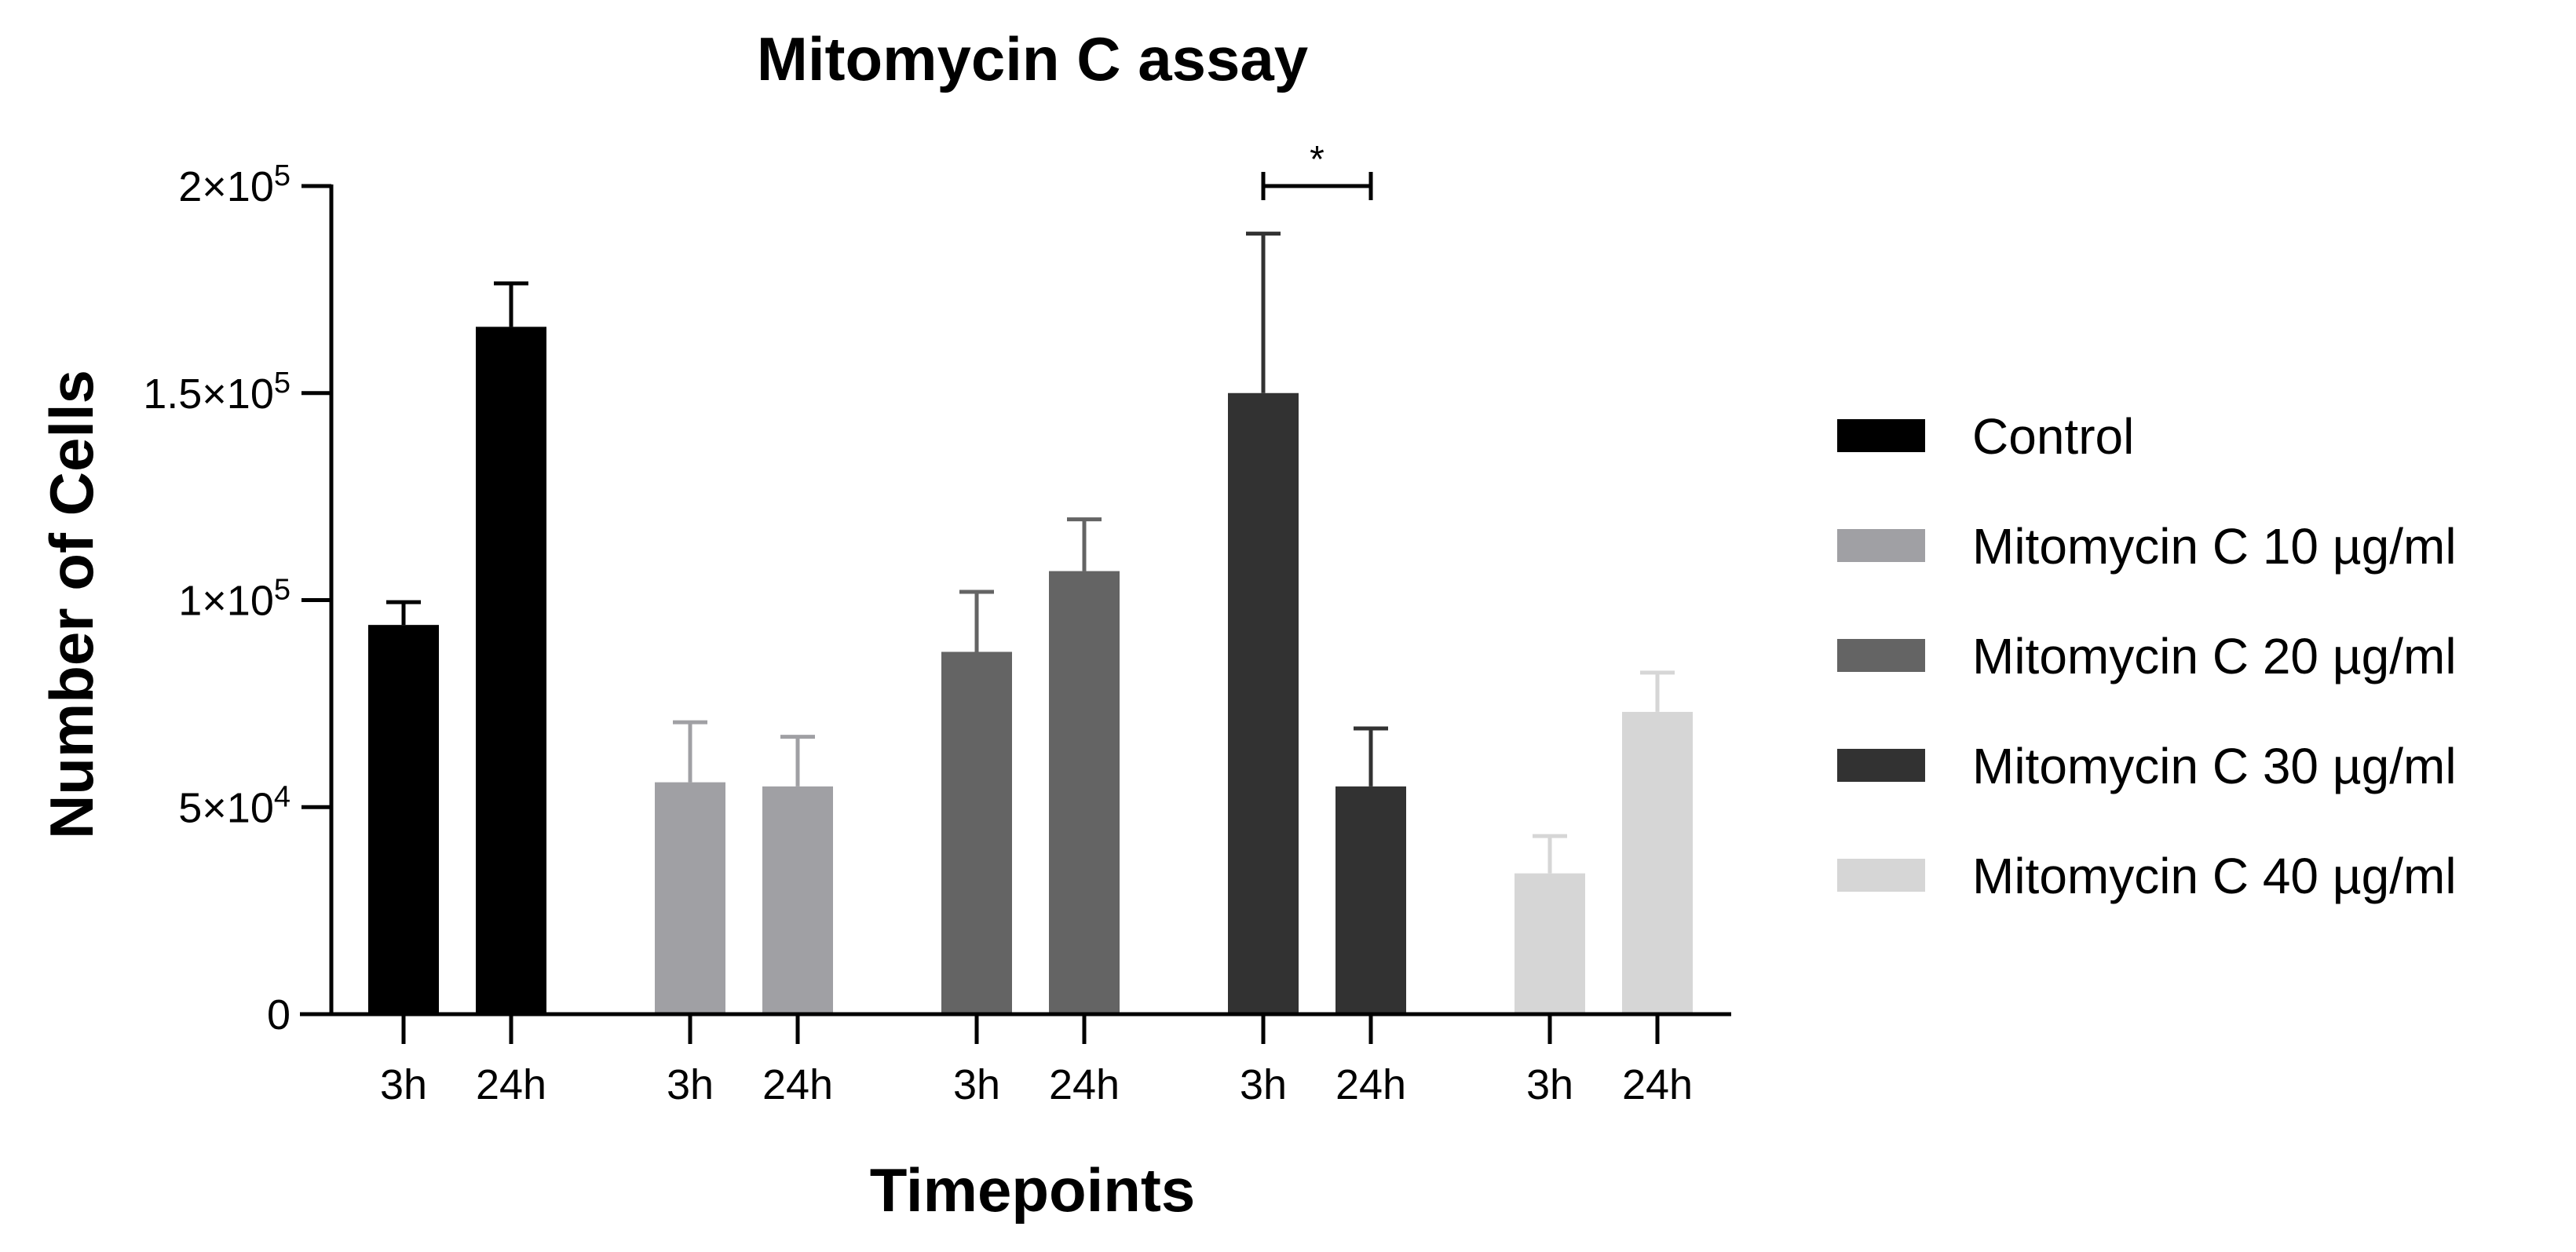  I want to click on significance-label: *, so click(1317, 160).